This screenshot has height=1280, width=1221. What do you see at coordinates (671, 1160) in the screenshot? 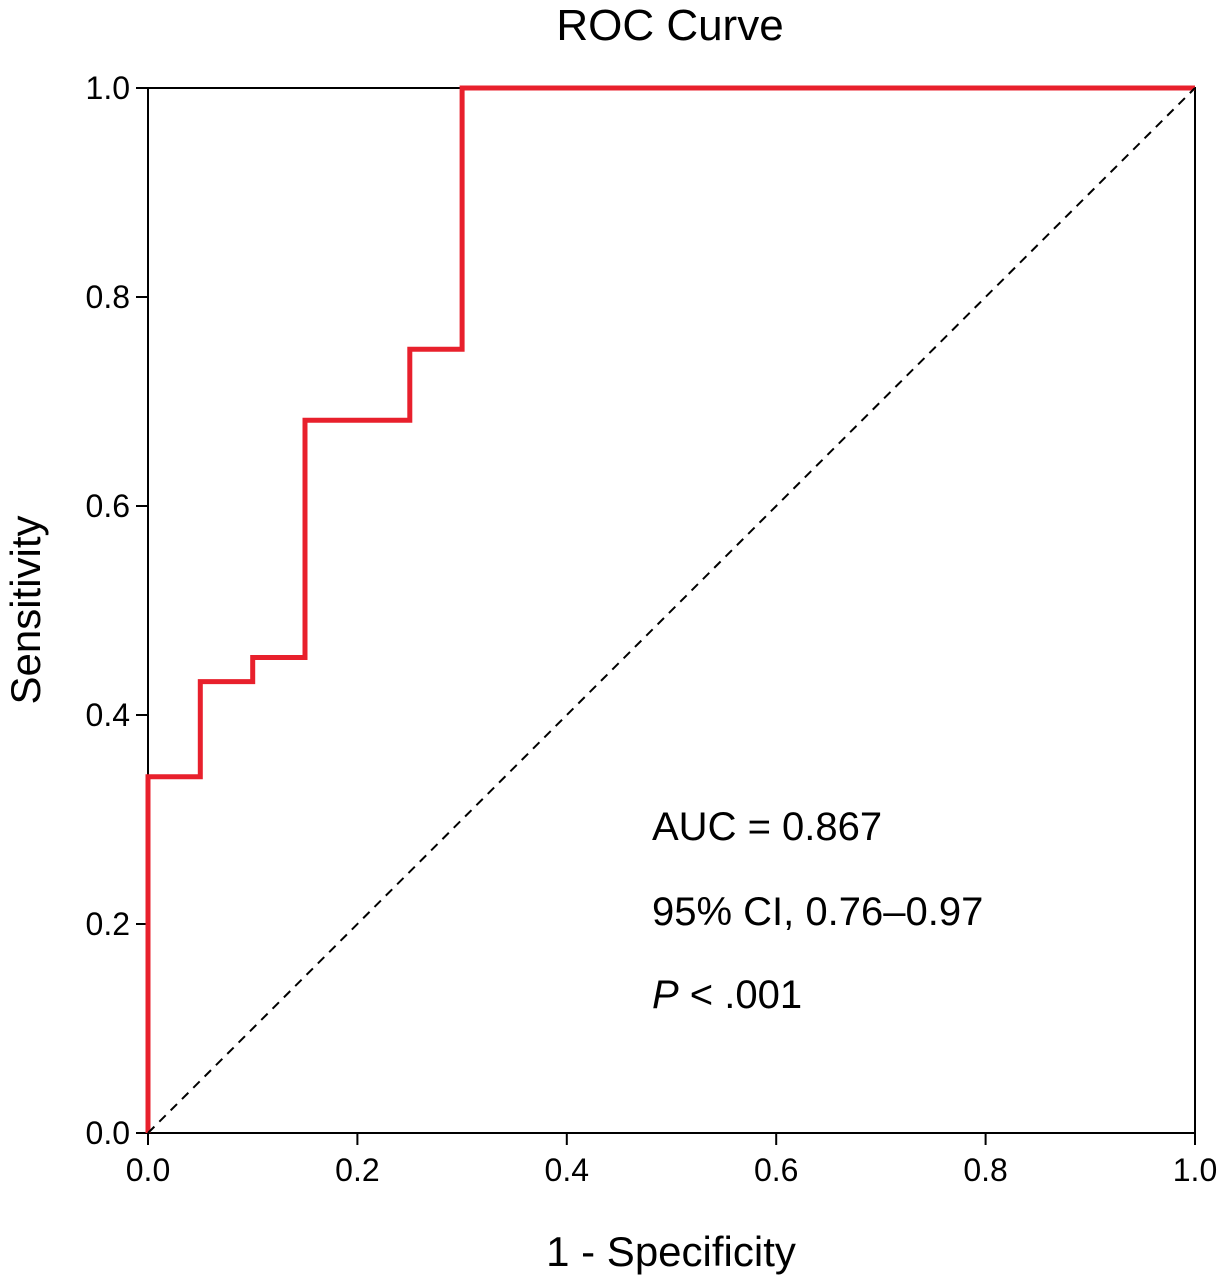
I see `x-axis: 0.0 0.2 0.4 0.6 0.8 1.0` at bounding box center [671, 1160].